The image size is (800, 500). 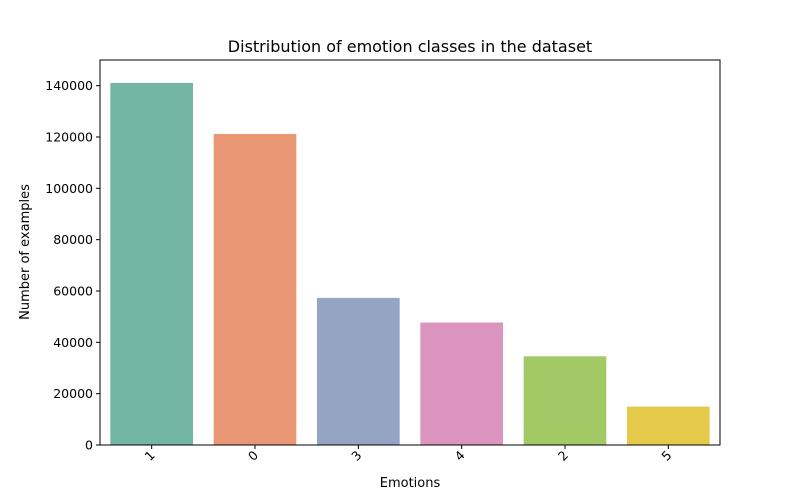 What do you see at coordinates (563, 456) in the screenshot?
I see `x-tick-label: 2` at bounding box center [563, 456].